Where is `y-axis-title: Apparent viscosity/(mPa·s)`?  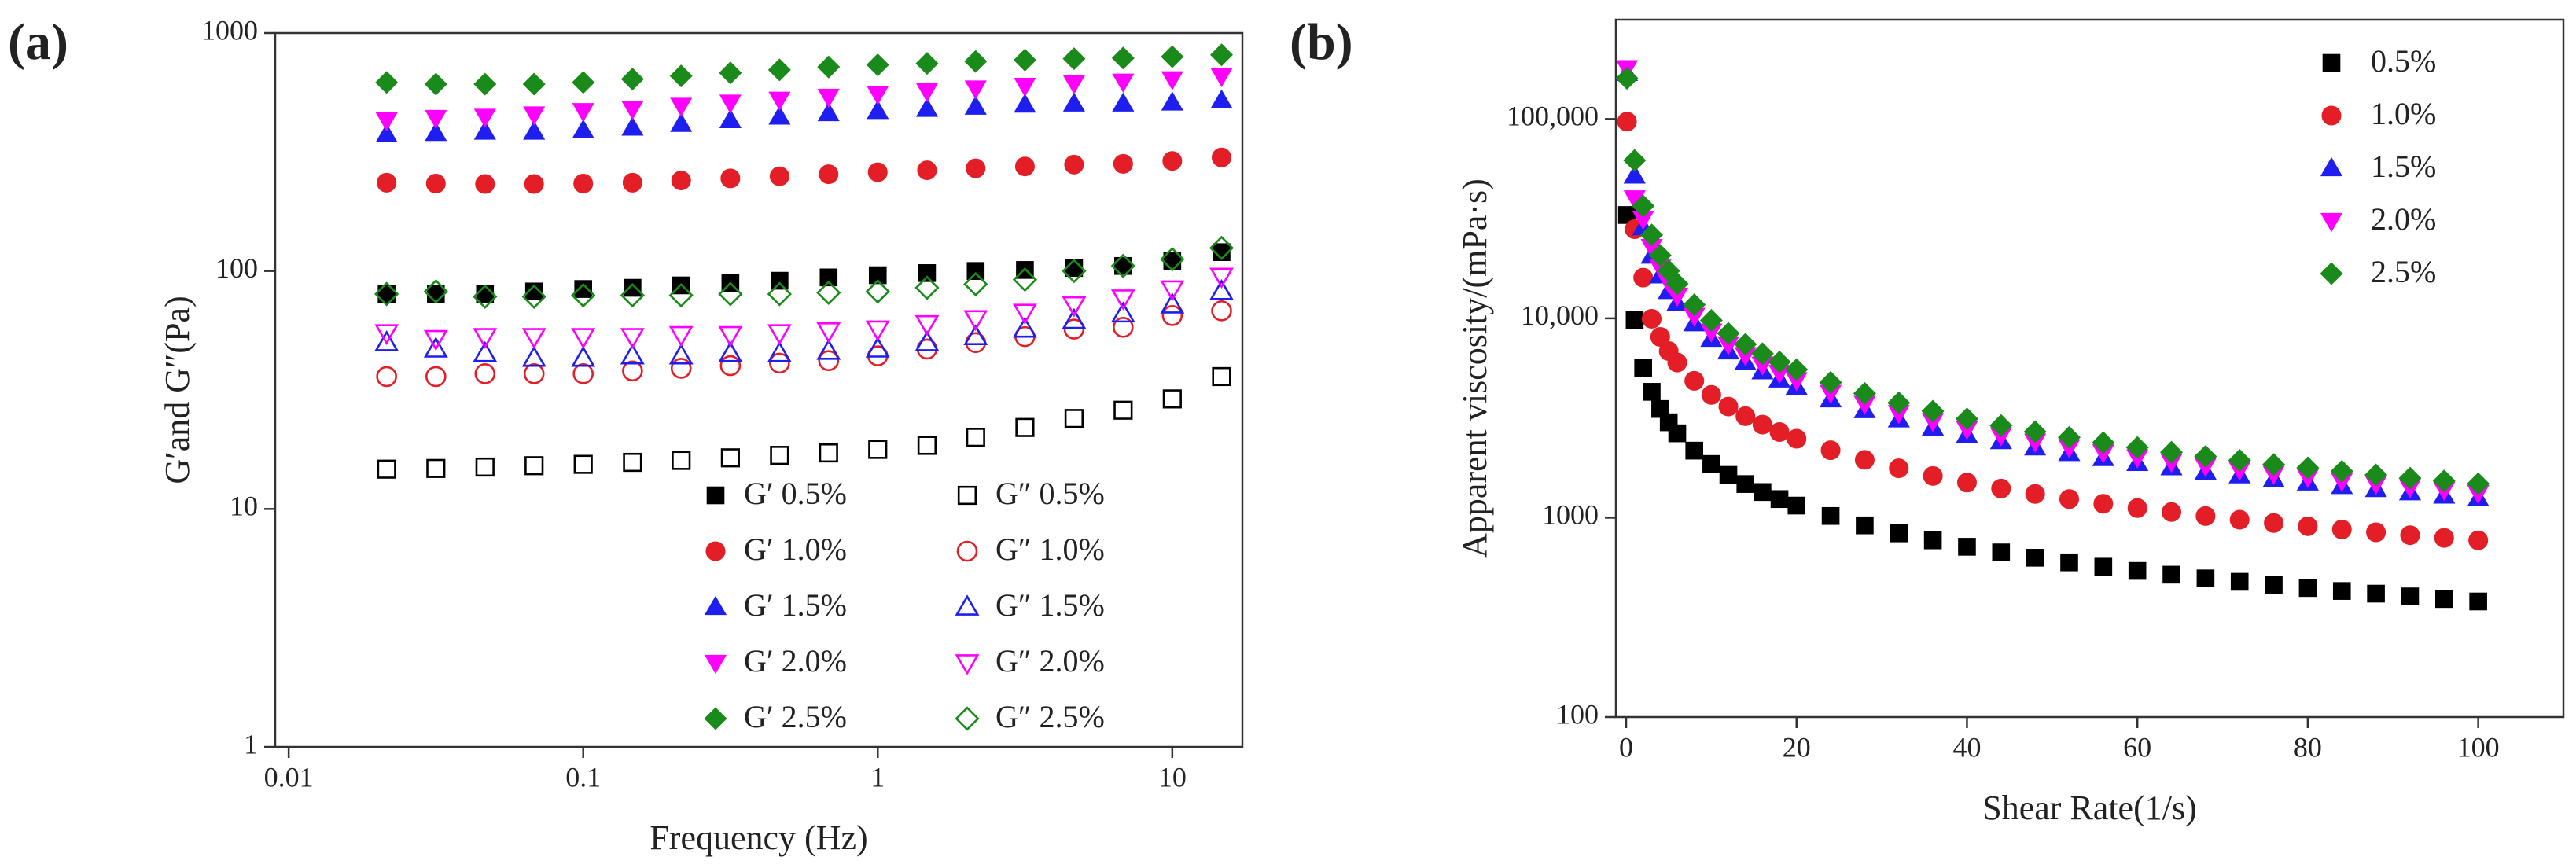 y-axis-title: Apparent viscosity/(mPa·s) is located at coordinates (1474, 368).